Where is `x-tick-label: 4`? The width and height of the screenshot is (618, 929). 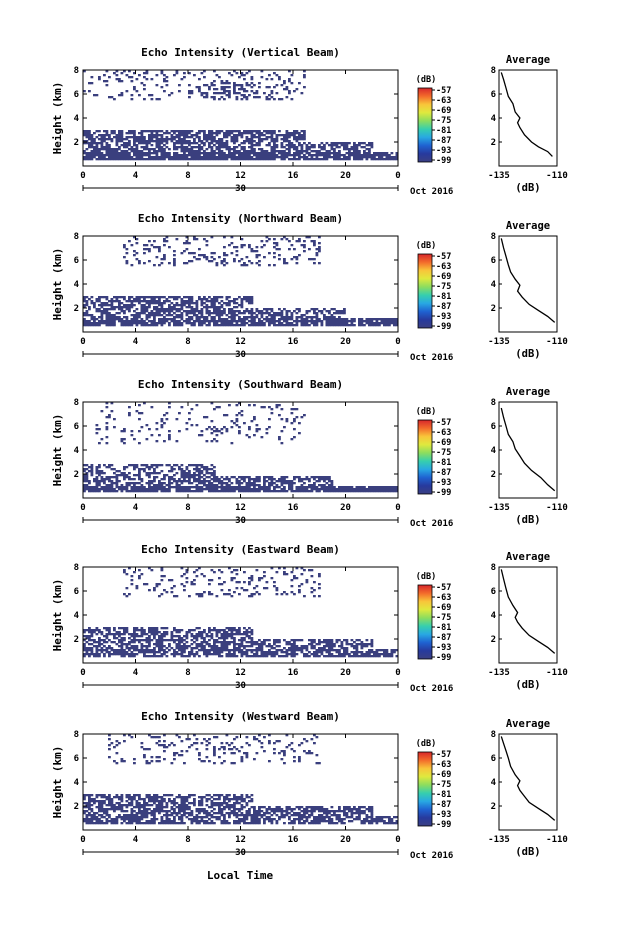 x-tick-label: 4 is located at coordinates (136, 342).